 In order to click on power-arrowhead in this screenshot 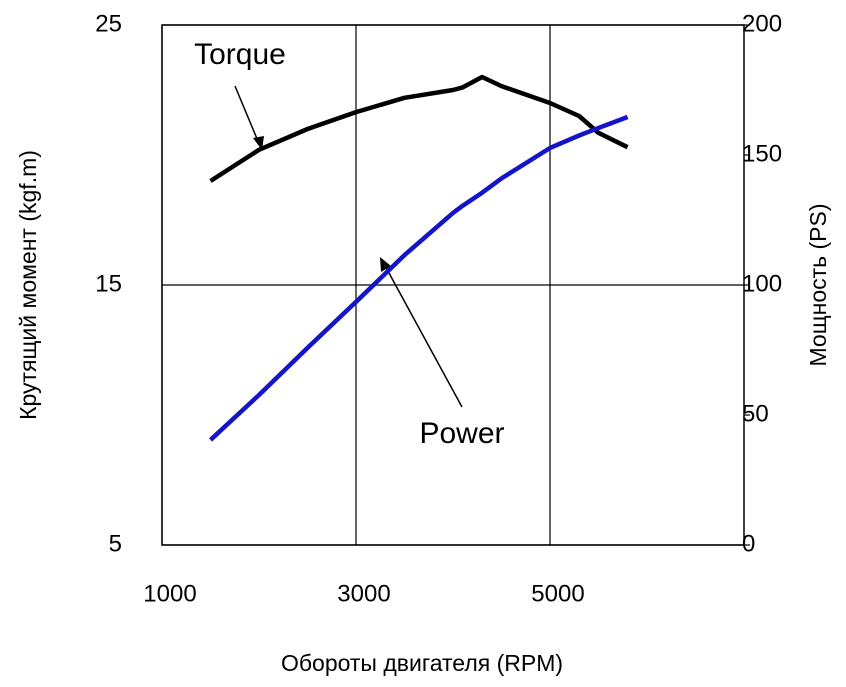, I will do `click(385, 264)`.